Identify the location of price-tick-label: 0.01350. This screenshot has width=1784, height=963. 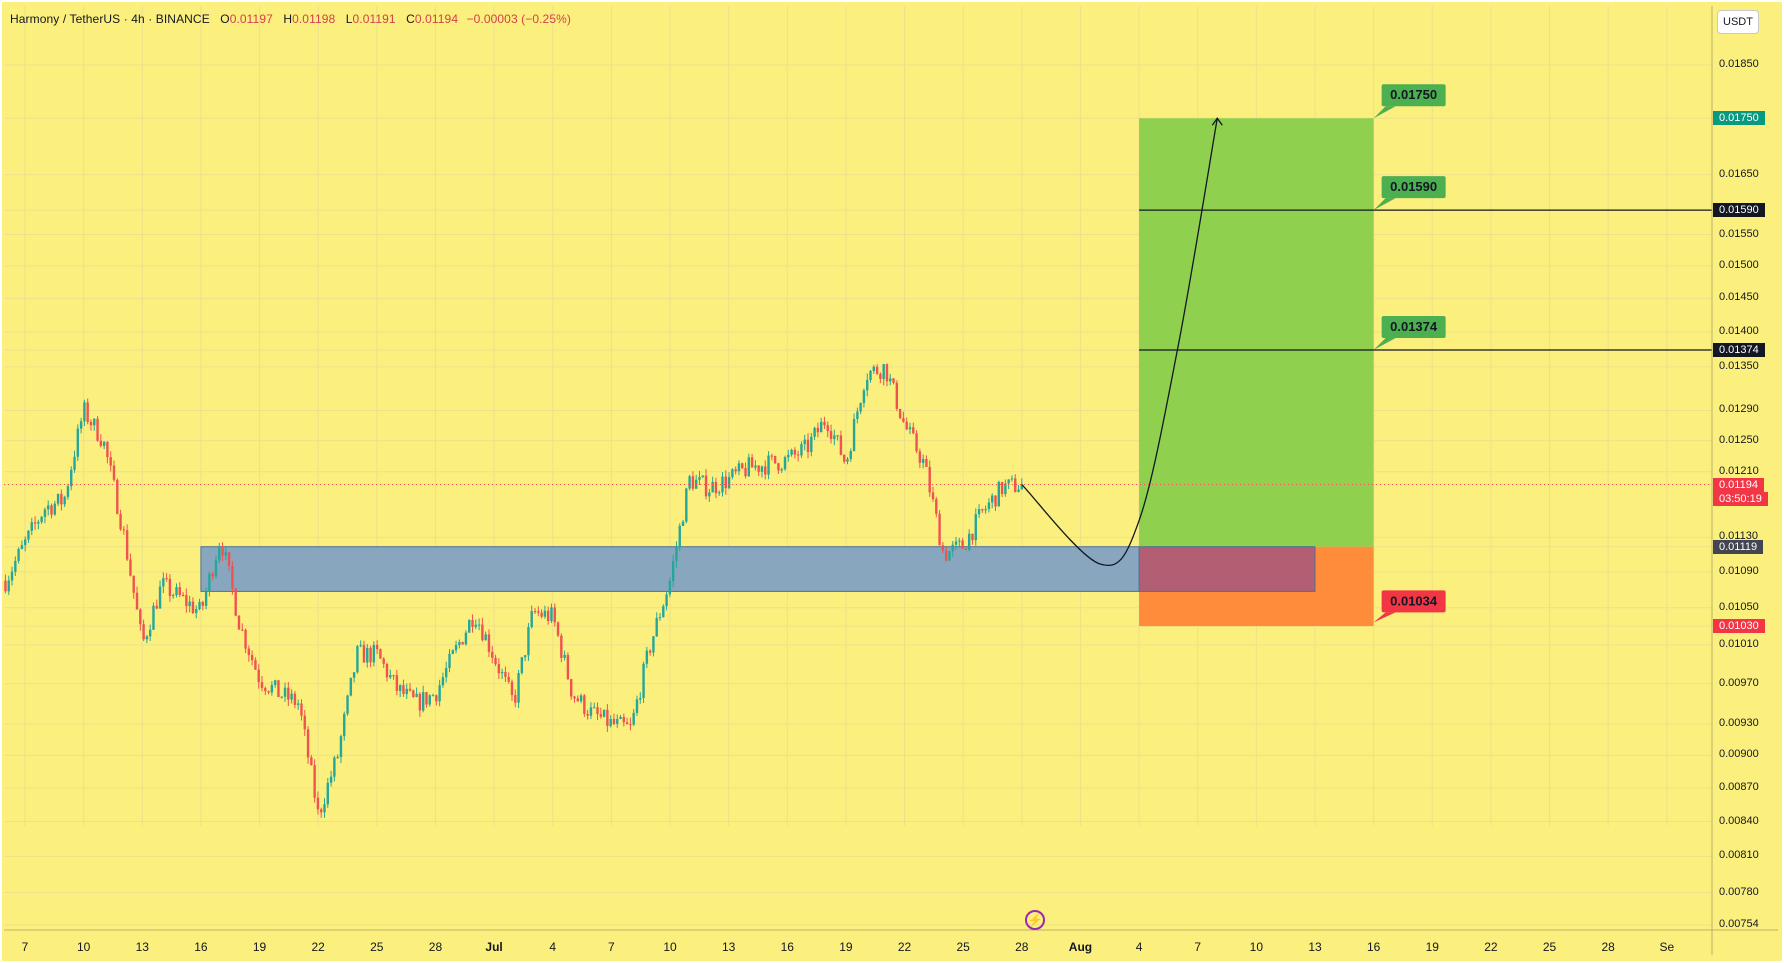
(1739, 365).